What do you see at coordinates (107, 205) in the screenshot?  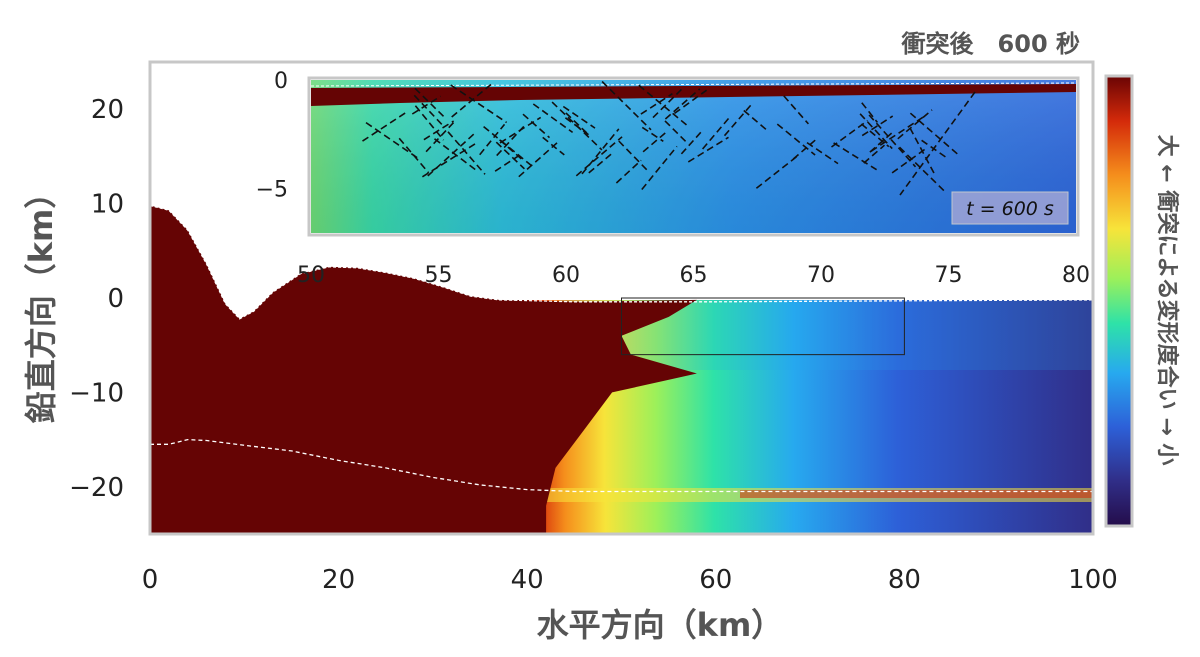 I see `y-tick-label: 10` at bounding box center [107, 205].